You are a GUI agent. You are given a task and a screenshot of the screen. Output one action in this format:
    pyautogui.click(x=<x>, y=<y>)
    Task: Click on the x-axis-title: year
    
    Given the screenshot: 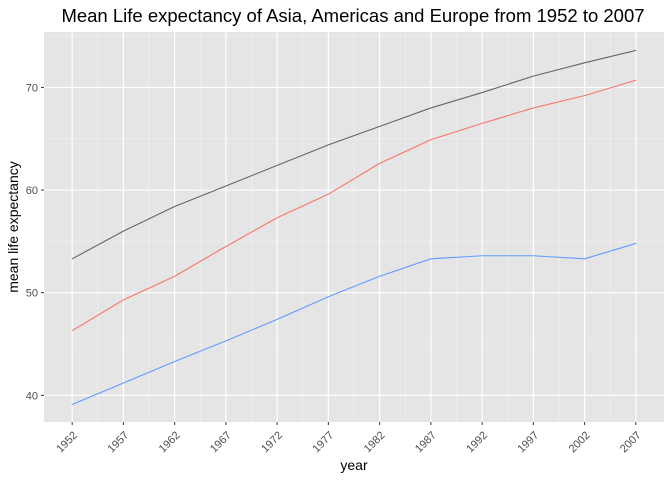 What is the action you would take?
    pyautogui.click(x=354, y=465)
    